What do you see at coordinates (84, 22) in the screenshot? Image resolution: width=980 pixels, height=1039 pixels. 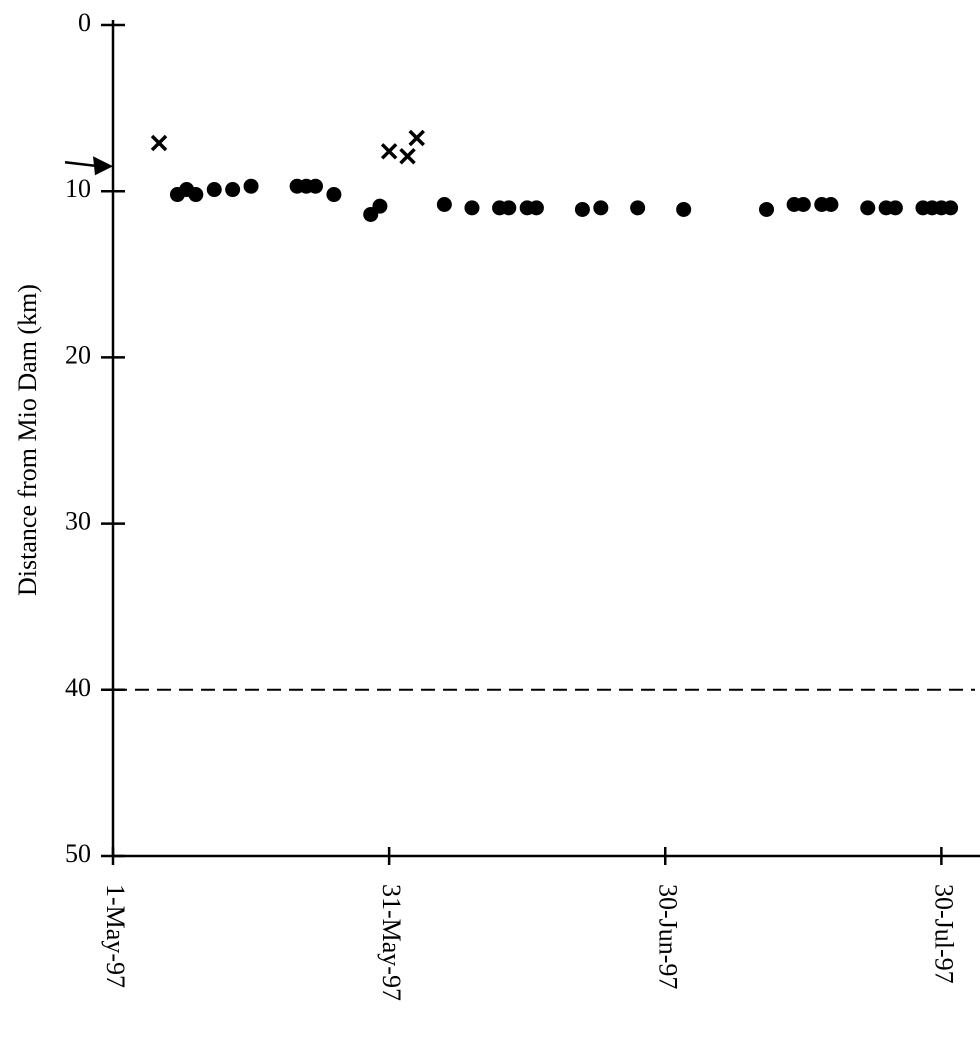 I see `y-tick-label: 0` at bounding box center [84, 22].